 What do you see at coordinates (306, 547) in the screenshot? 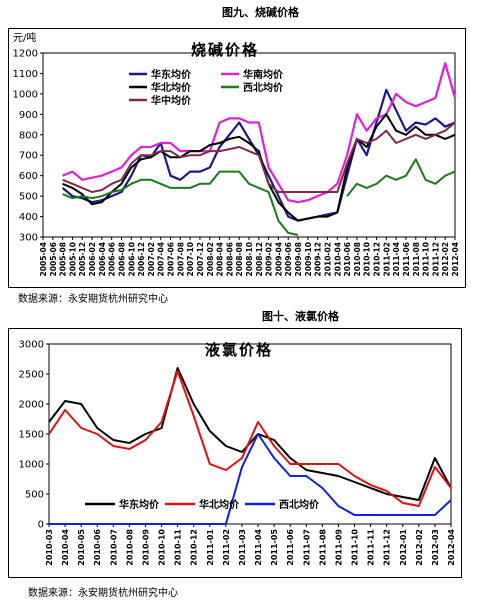
I see `x-tick-label: 2011-07` at bounding box center [306, 547].